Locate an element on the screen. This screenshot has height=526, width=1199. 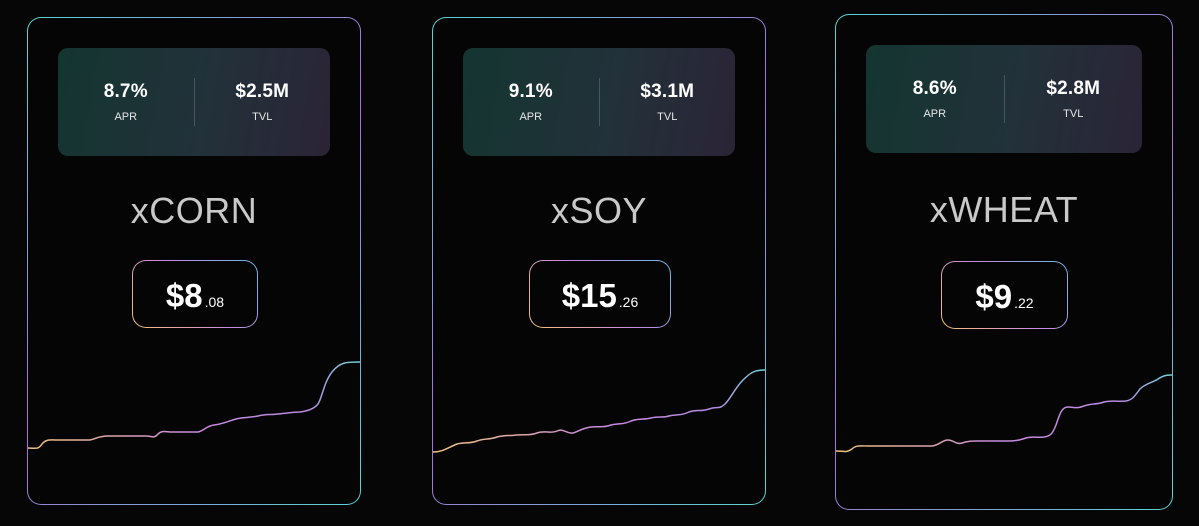
price-badge: $8 .08 is located at coordinates (195, 294).